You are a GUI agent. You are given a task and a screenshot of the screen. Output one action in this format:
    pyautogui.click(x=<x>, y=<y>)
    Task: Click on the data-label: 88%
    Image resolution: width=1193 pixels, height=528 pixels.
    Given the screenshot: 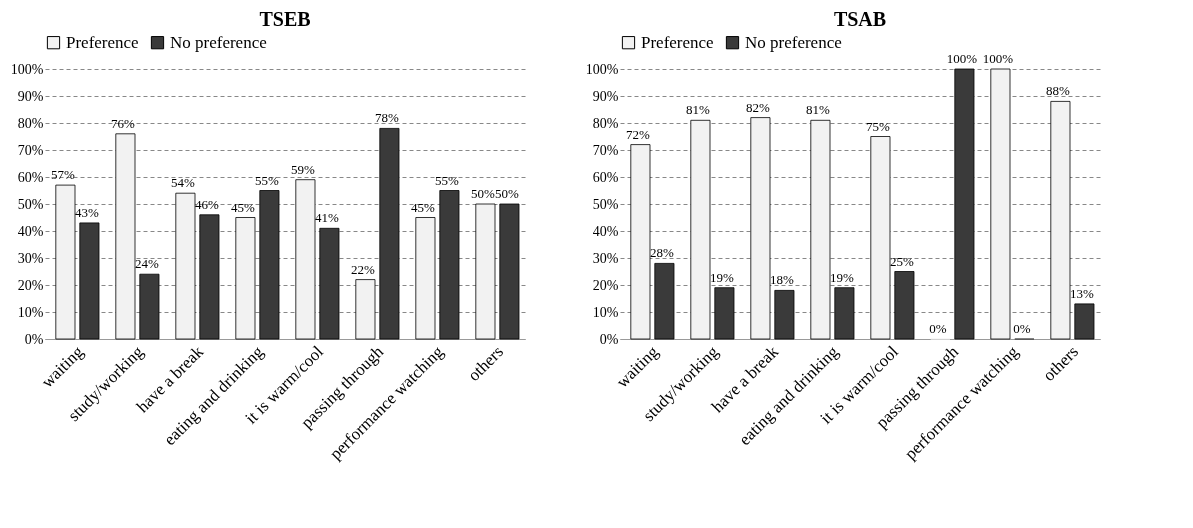 What is the action you would take?
    pyautogui.click(x=1058, y=91)
    